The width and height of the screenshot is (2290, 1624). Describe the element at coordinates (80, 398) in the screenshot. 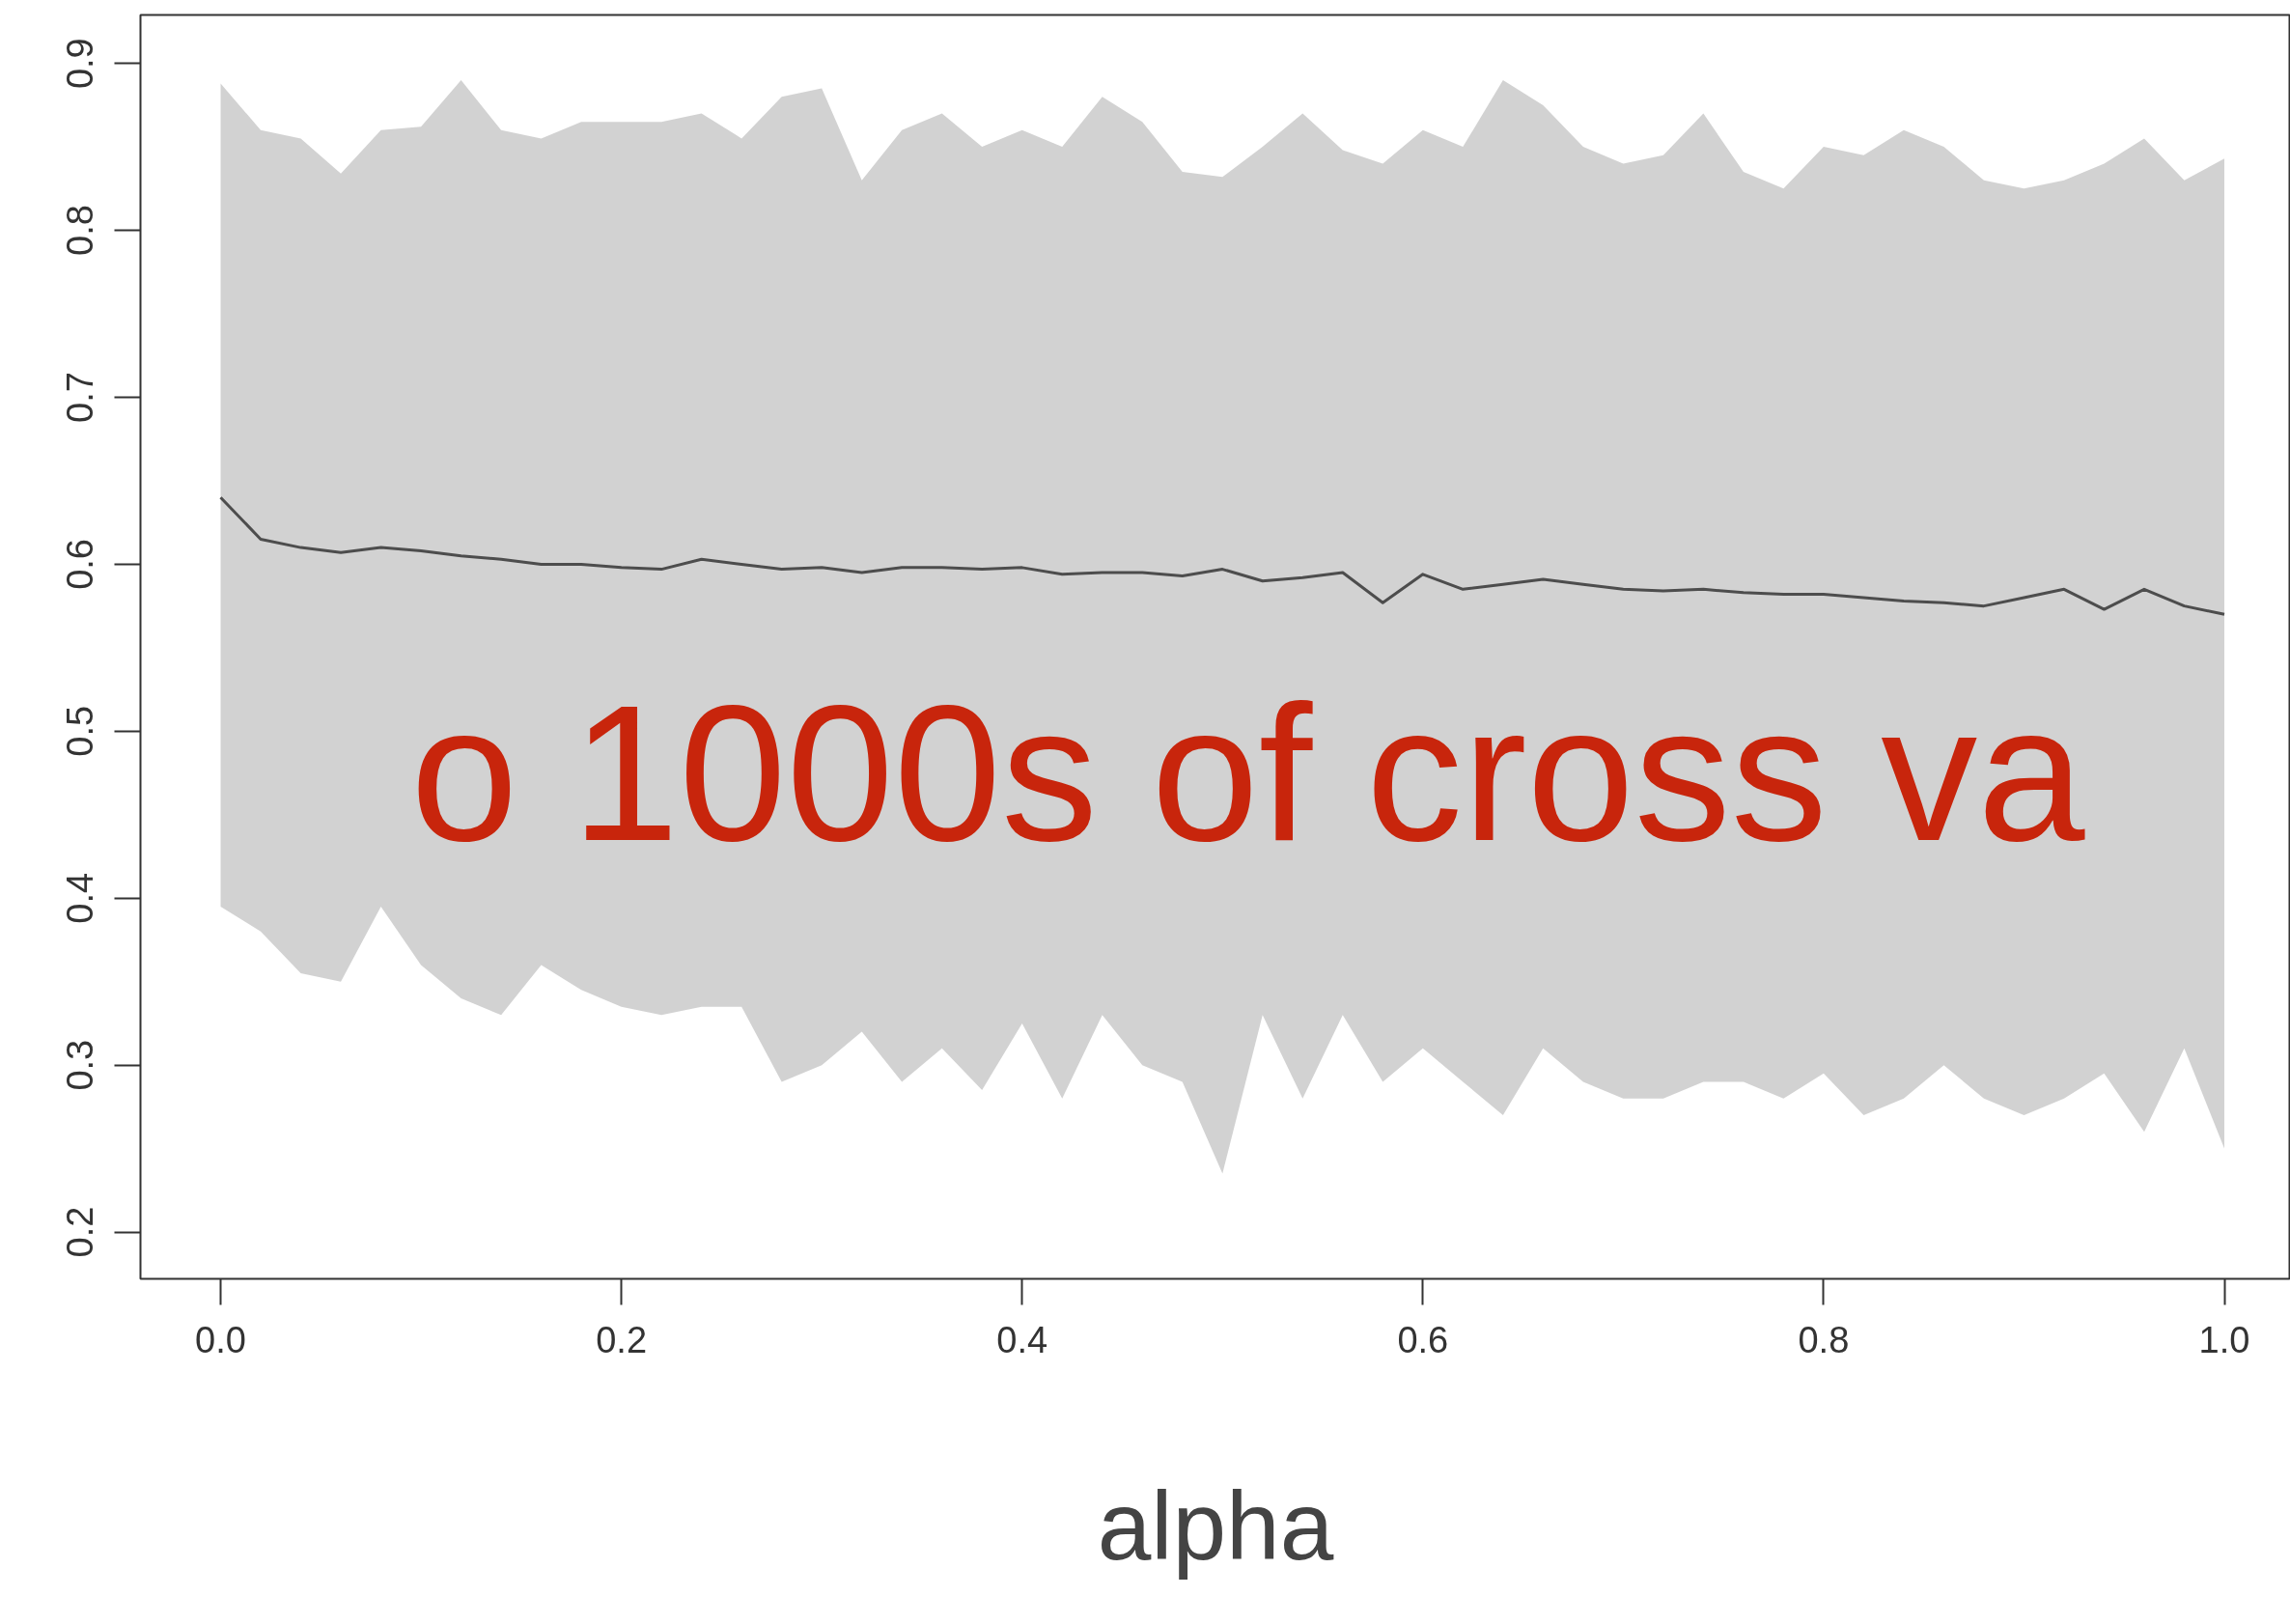

I see `y-tick-label: 0.7` at that location.